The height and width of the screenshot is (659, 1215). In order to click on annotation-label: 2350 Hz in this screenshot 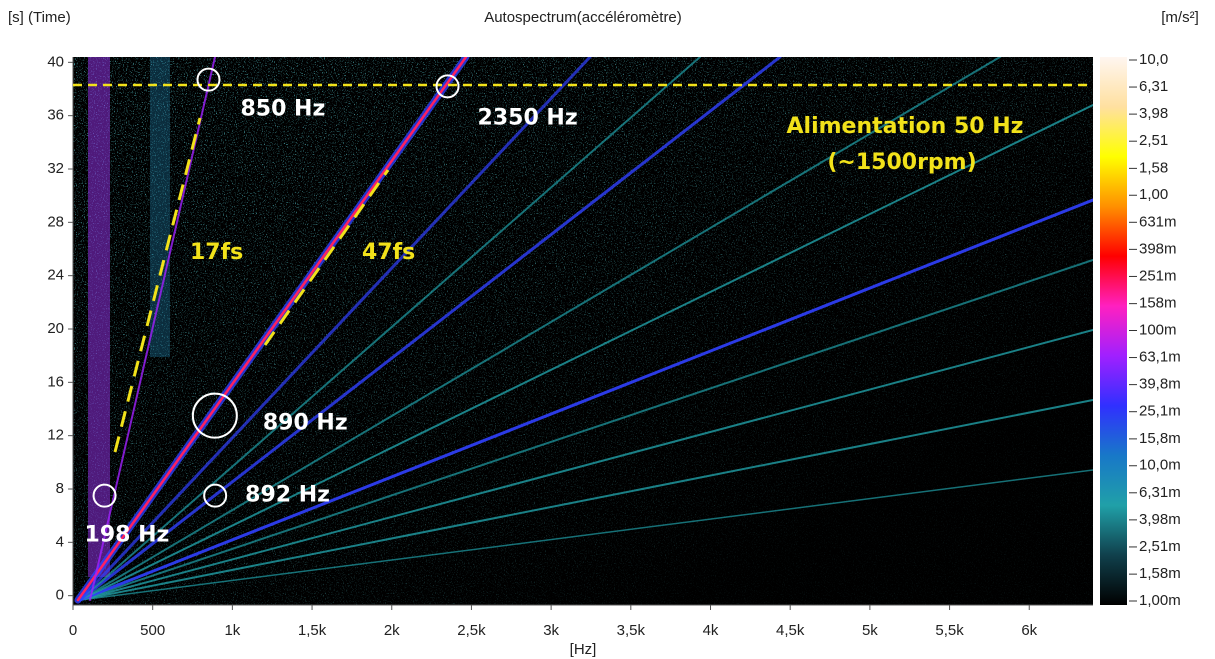, I will do `click(528, 117)`.